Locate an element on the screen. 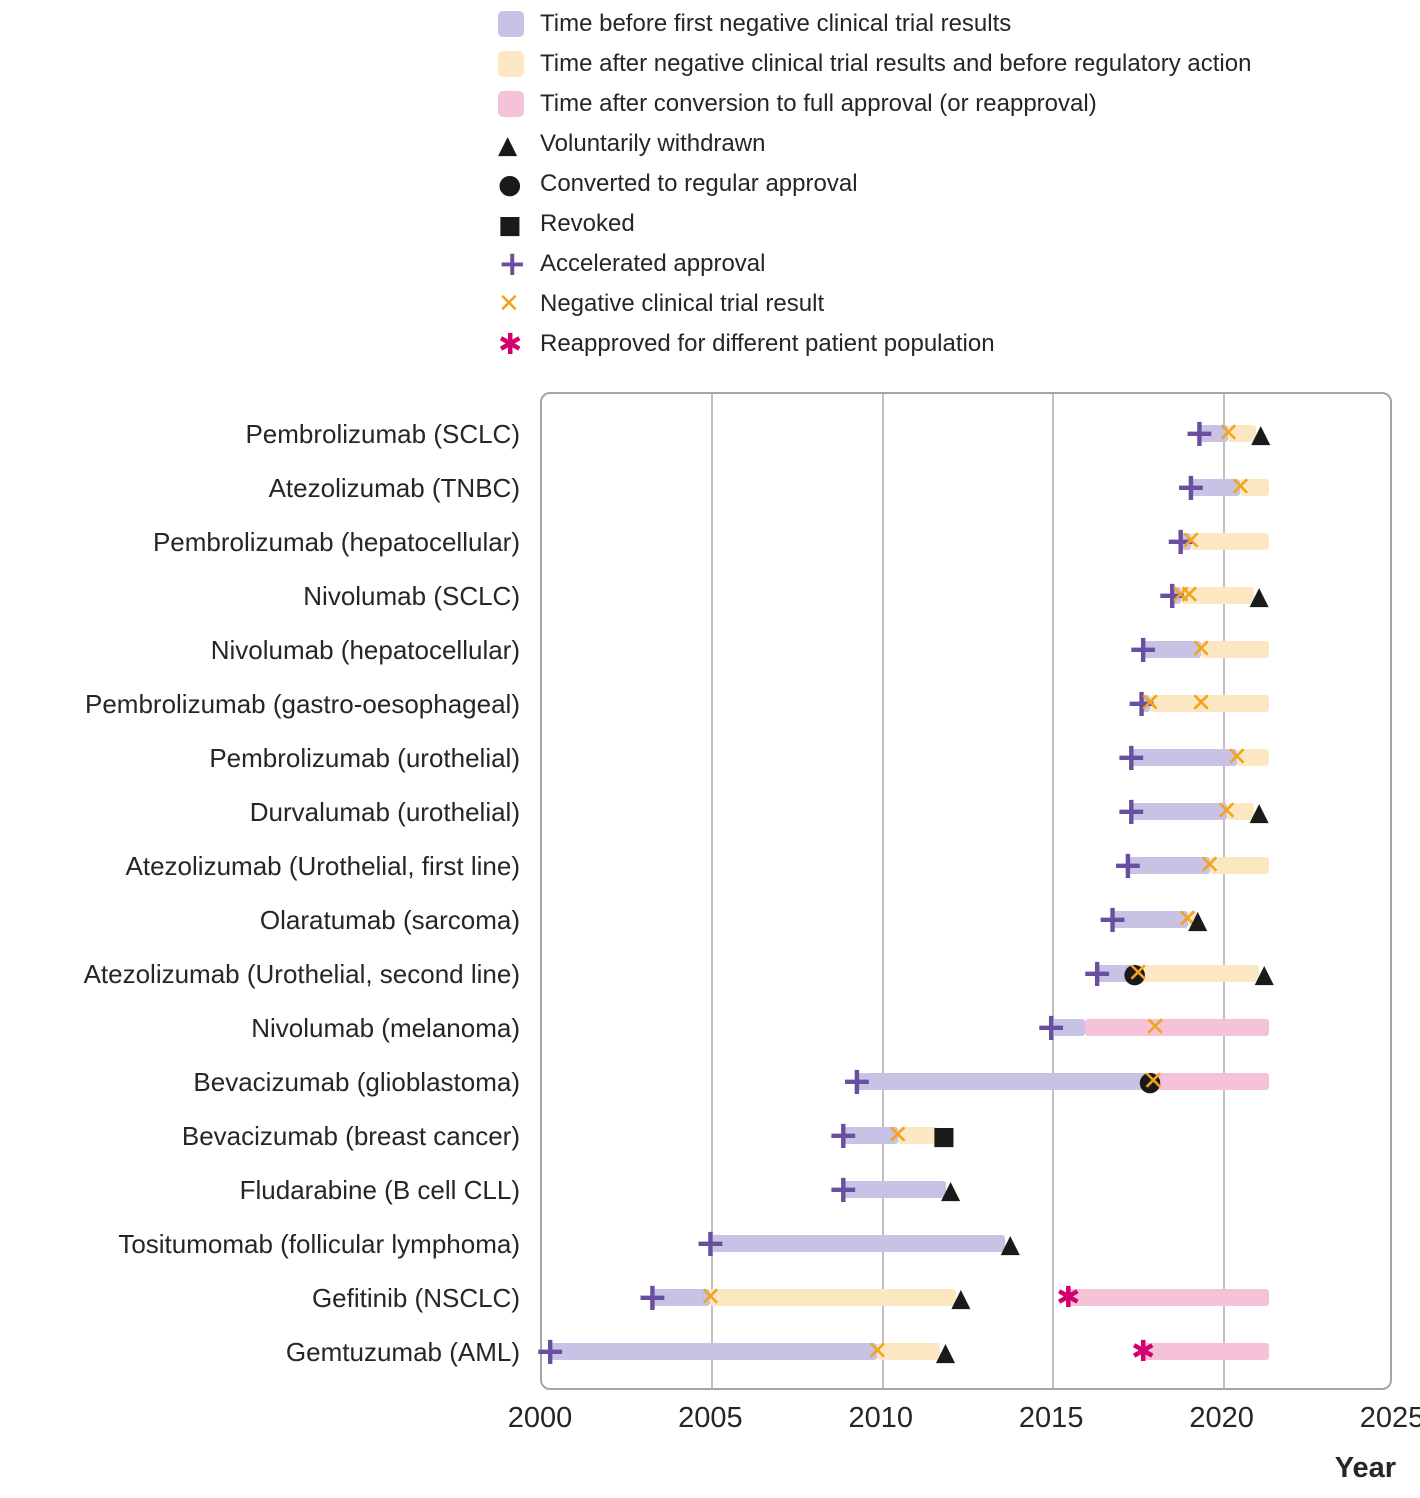 This screenshot has height=1498, width=1420. reapproved-legend-key: ✱ is located at coordinates (519, 343).